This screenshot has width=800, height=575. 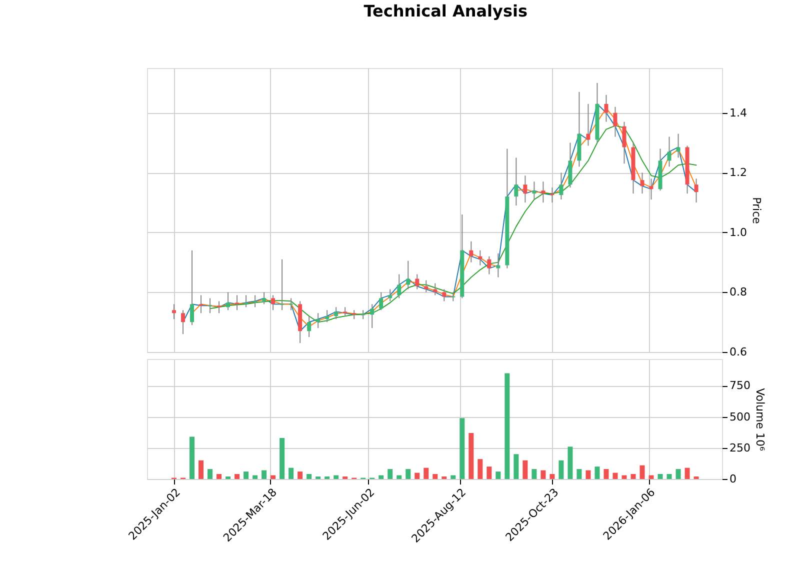 I want to click on y-tick-label: 1.4, so click(x=738, y=113).